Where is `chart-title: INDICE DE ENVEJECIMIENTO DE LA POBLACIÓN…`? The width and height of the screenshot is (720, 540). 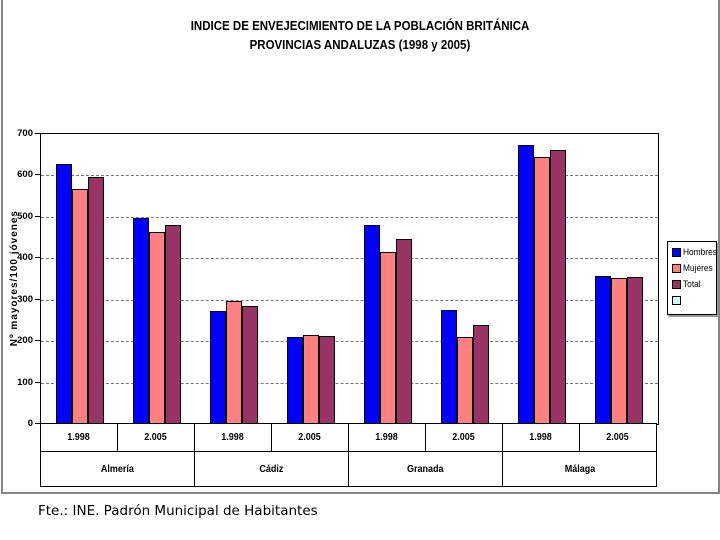
chart-title: INDICE DE ENVEJECIMIENTO DE LA POBLACIÓN… is located at coordinates (360, 36).